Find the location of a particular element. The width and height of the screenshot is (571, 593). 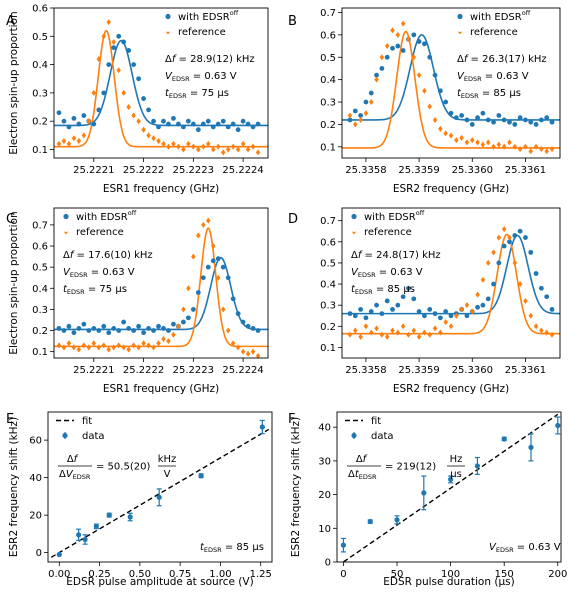

x-tick-label: 0.50 is located at coordinates (140, 574).